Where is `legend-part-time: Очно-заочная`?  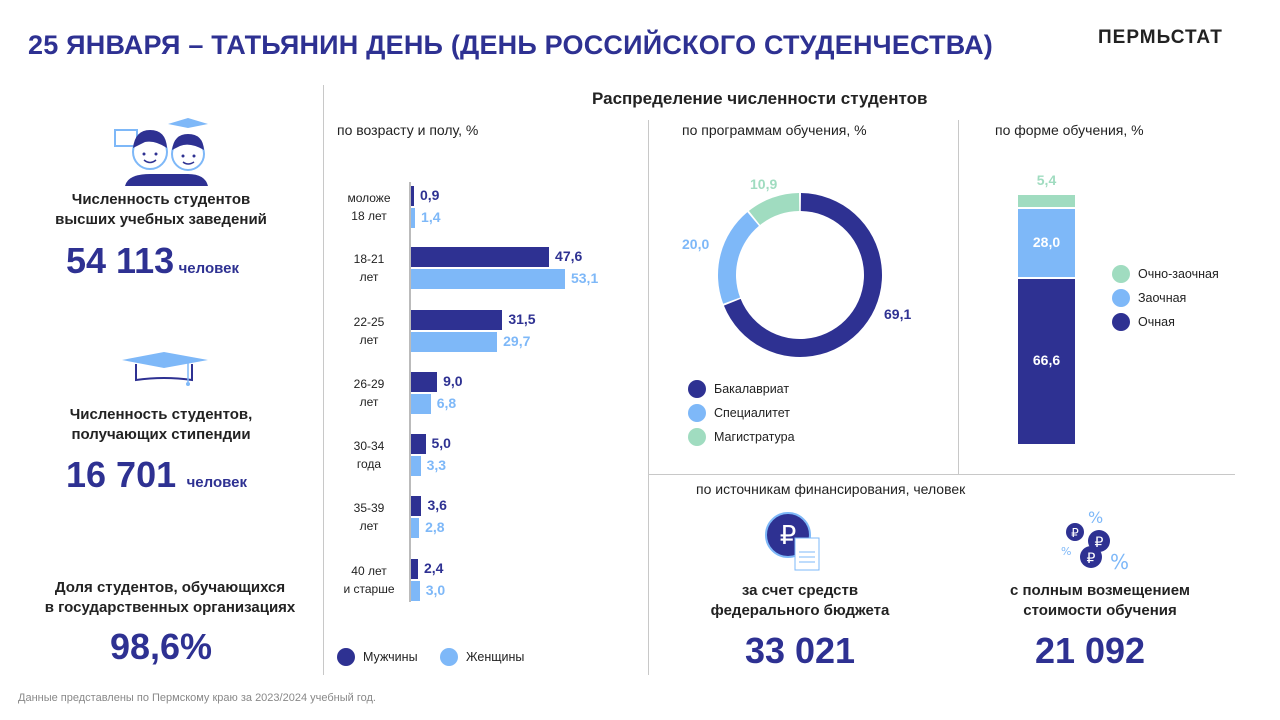 legend-part-time: Очно-заочная is located at coordinates (1165, 274).